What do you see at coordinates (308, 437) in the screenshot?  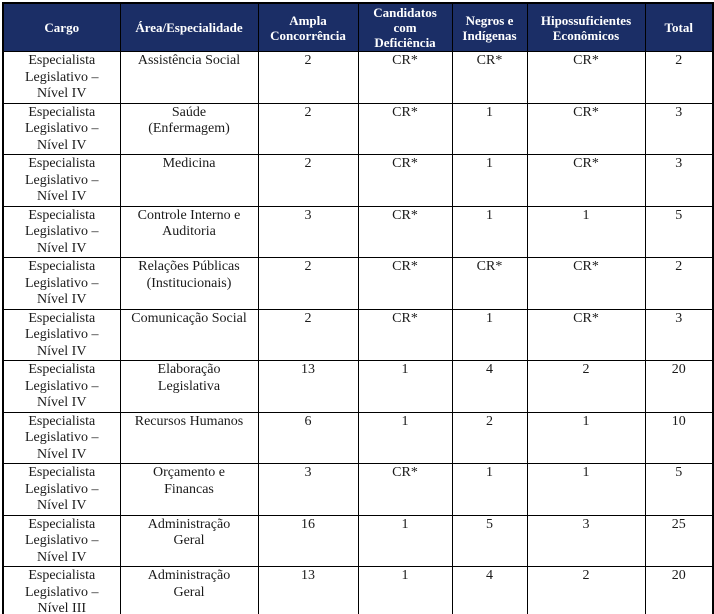 I see `cell-ampla-concorrencia: 6` at bounding box center [308, 437].